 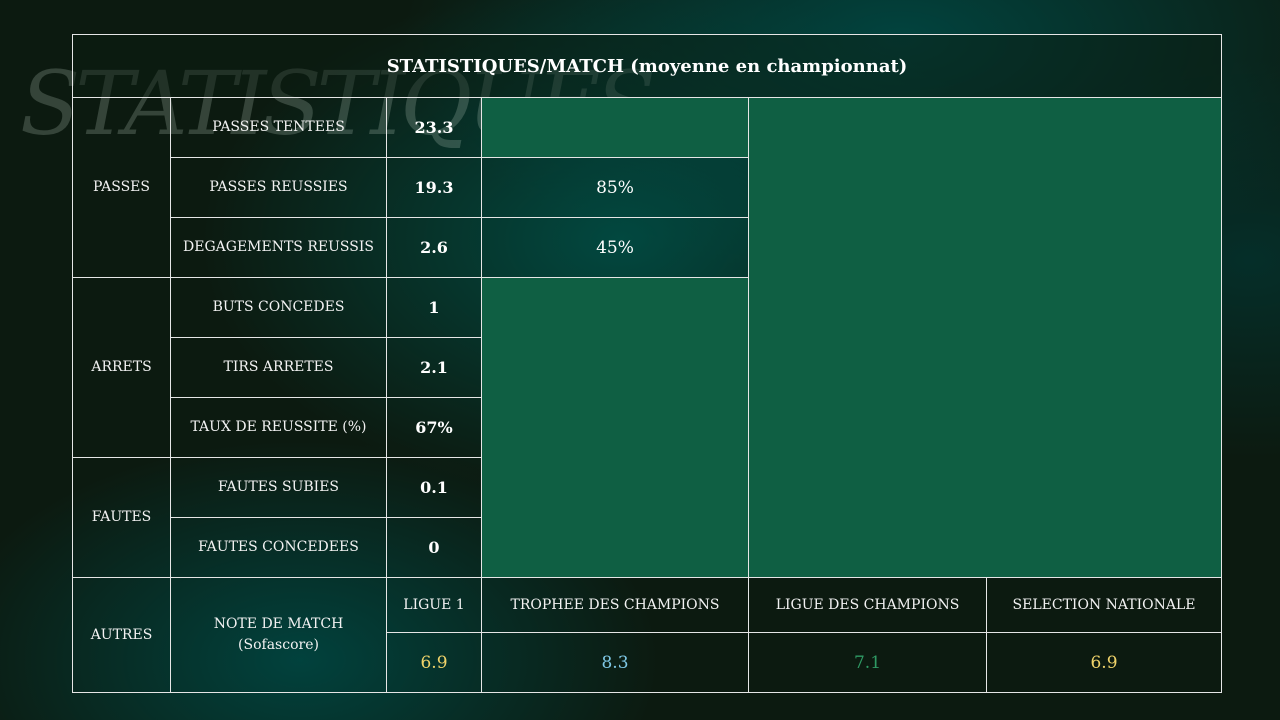 I want to click on stat-value: 1, so click(x=434, y=307).